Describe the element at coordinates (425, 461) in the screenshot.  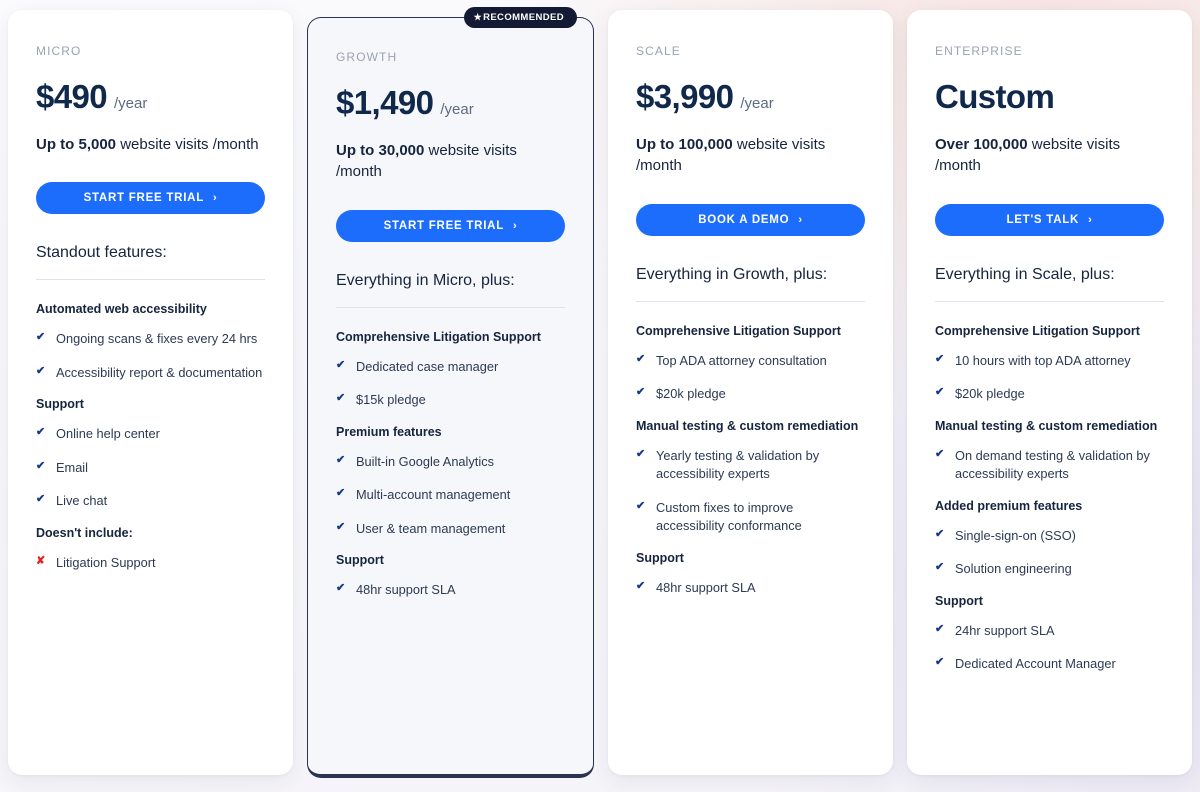
I see `feature-item-label: Built-in Google Analytics` at that location.